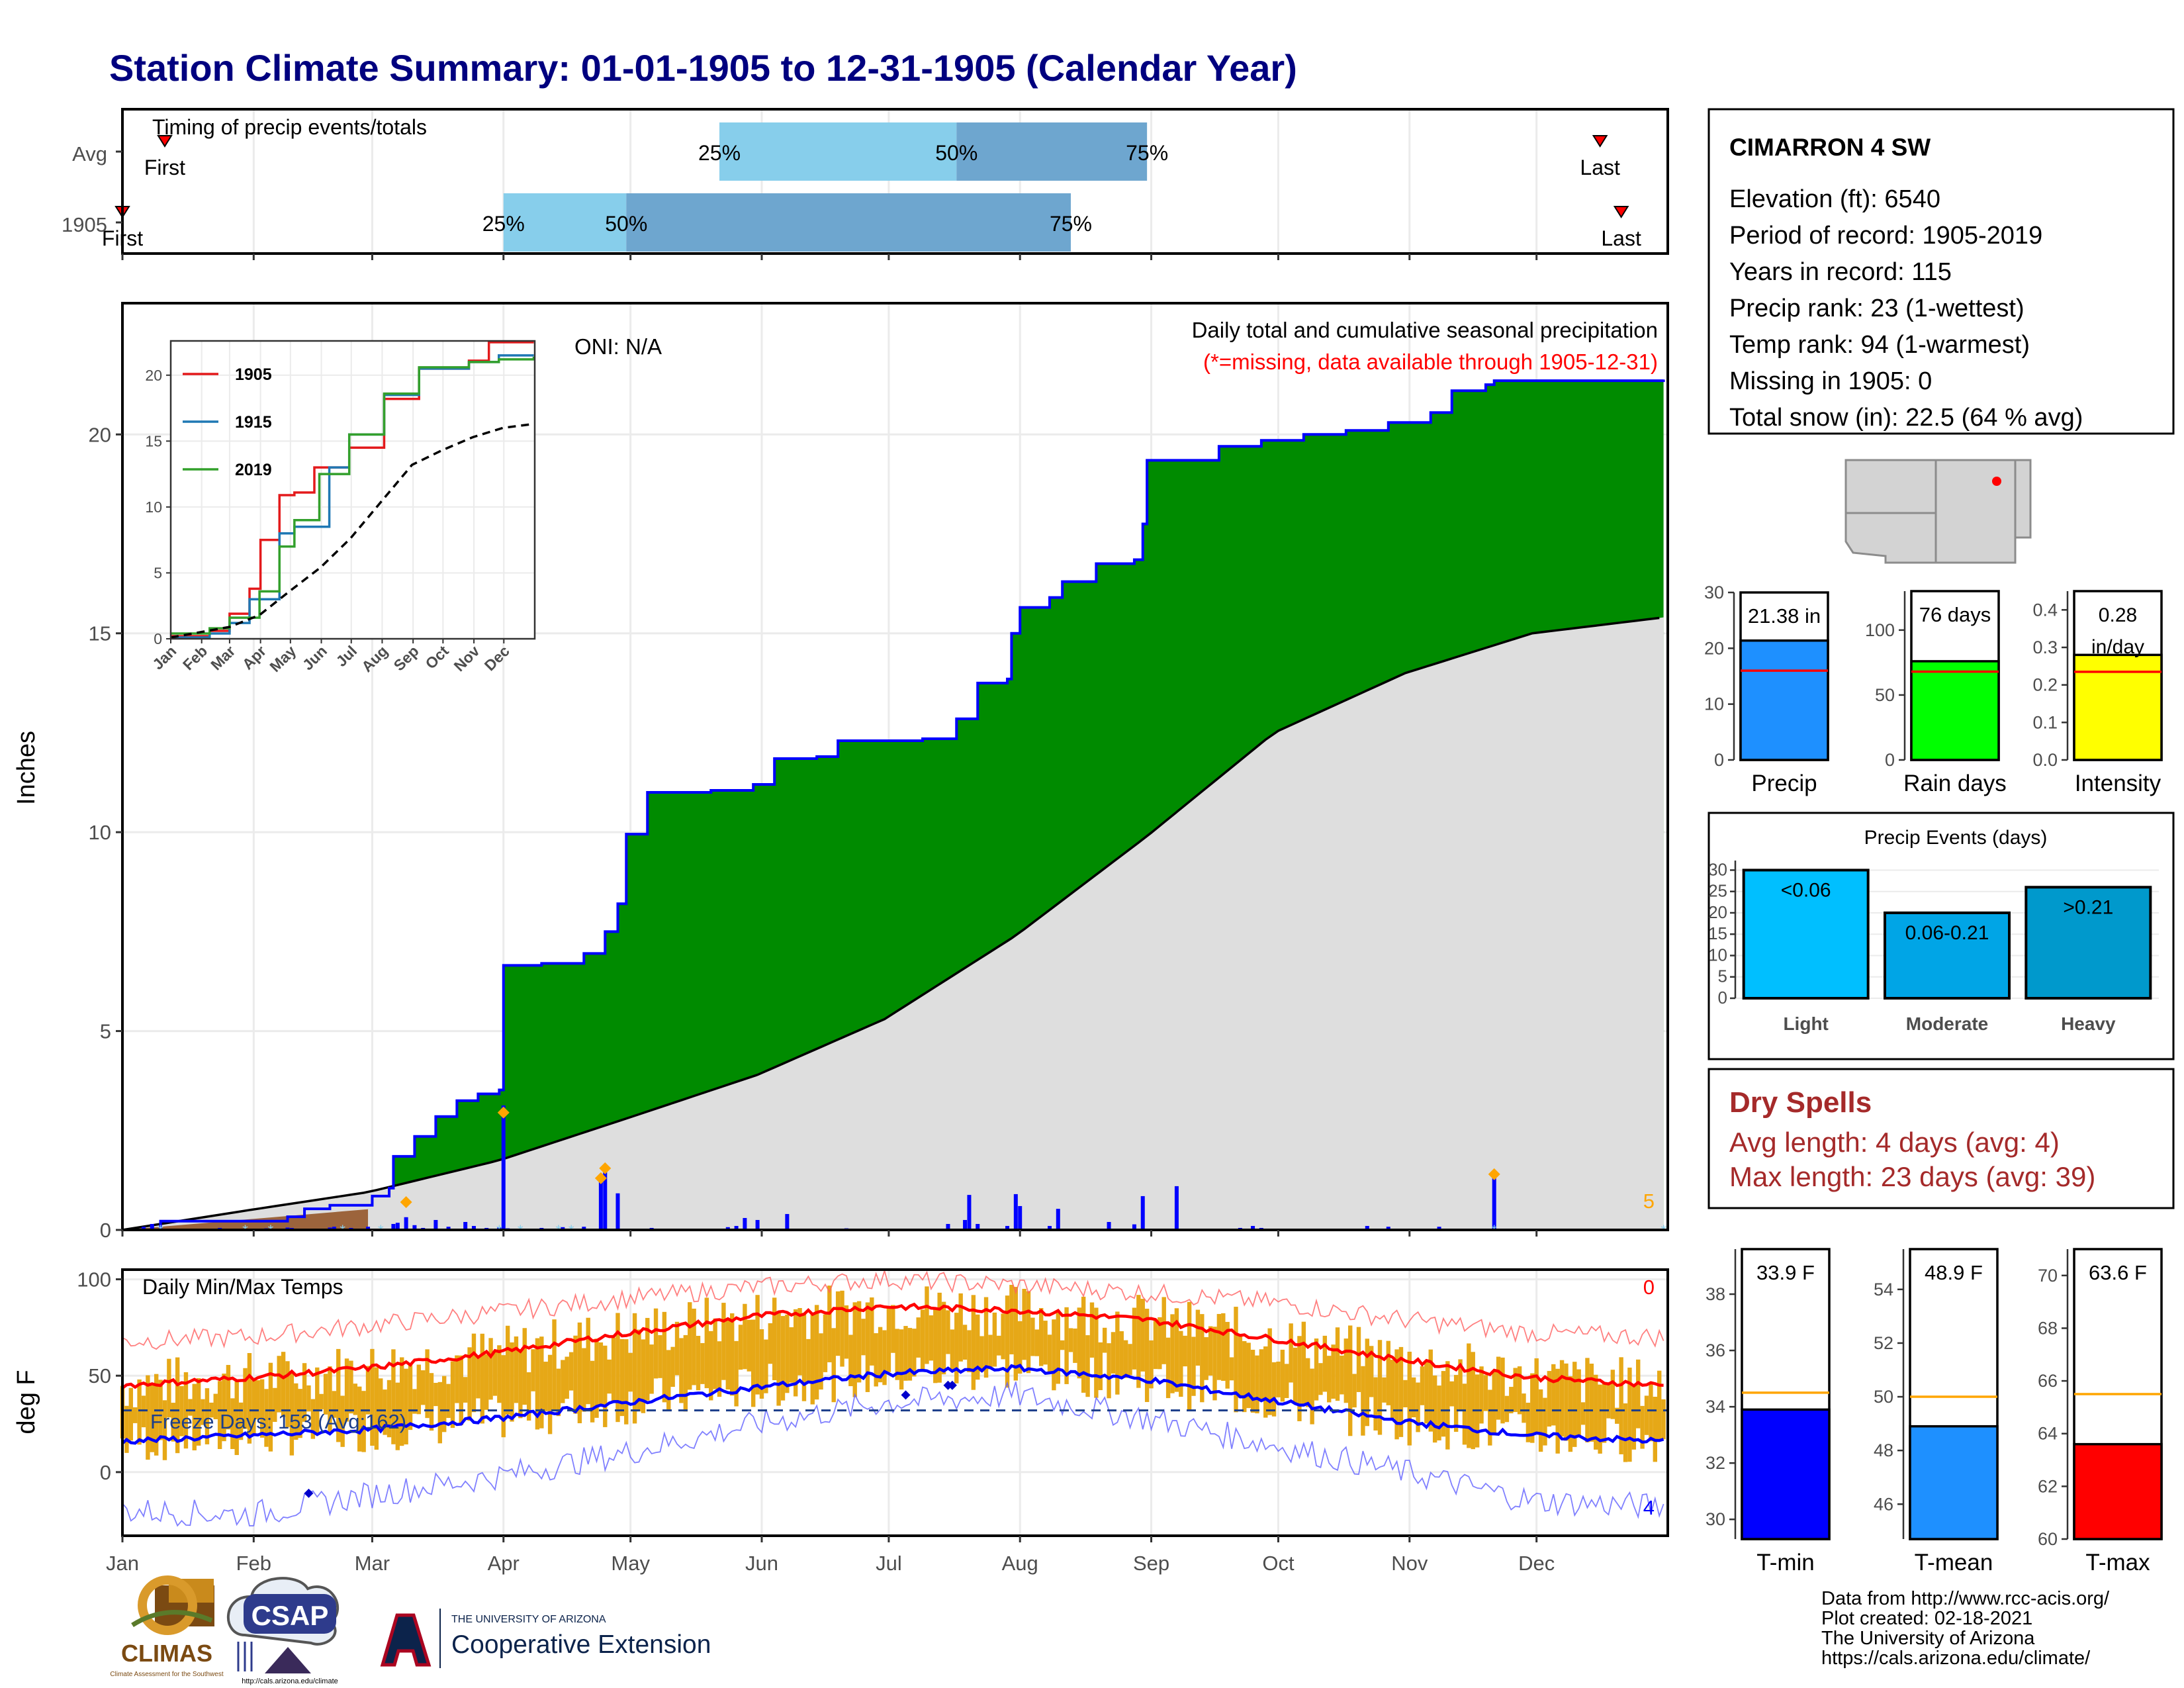 This screenshot has width=2184, height=1688. What do you see at coordinates (565, 222) in the screenshot?
I see `timing-bar-q1-1905` at bounding box center [565, 222].